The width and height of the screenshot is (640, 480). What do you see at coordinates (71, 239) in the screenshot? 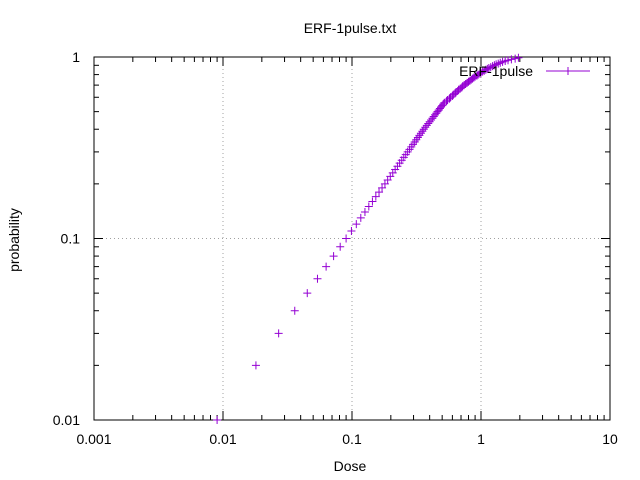
I see `y-tick-label: 0.1` at bounding box center [71, 239].